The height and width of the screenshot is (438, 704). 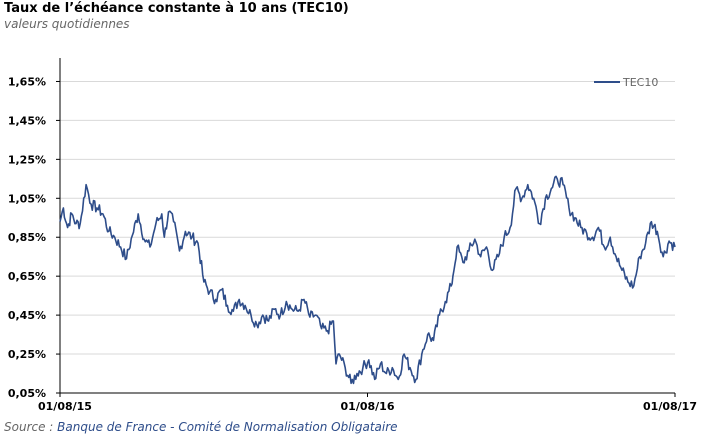 I want to click on x-tick-labels: 01/08/15 01/08/16 01/08/17, so click(x=367, y=406).